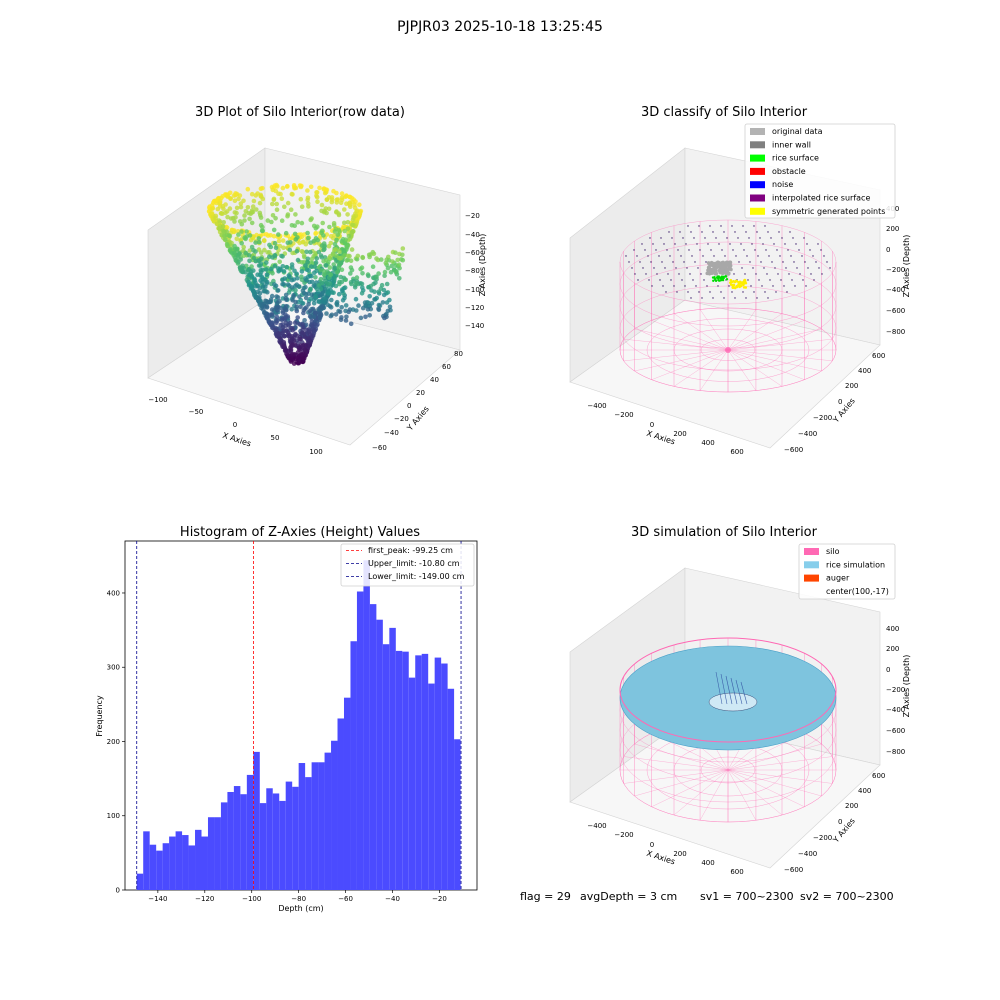  I want to click on xtick-label: −400, so click(596, 826).